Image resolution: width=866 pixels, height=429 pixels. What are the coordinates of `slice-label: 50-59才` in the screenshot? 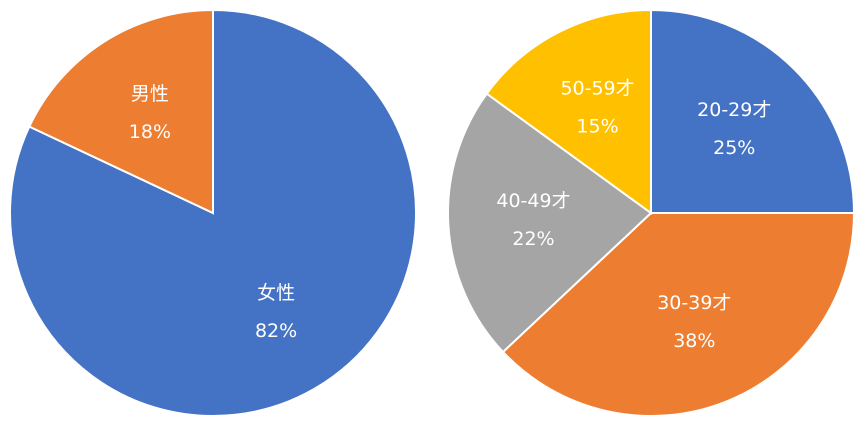 It's located at (597, 89).